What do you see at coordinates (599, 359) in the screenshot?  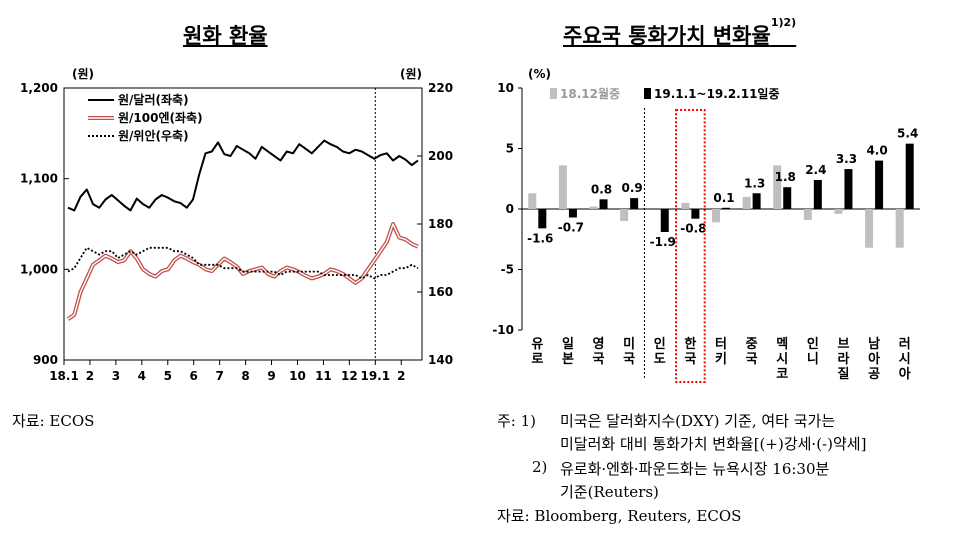 I see `category-label-2-1: 국` at bounding box center [599, 359].